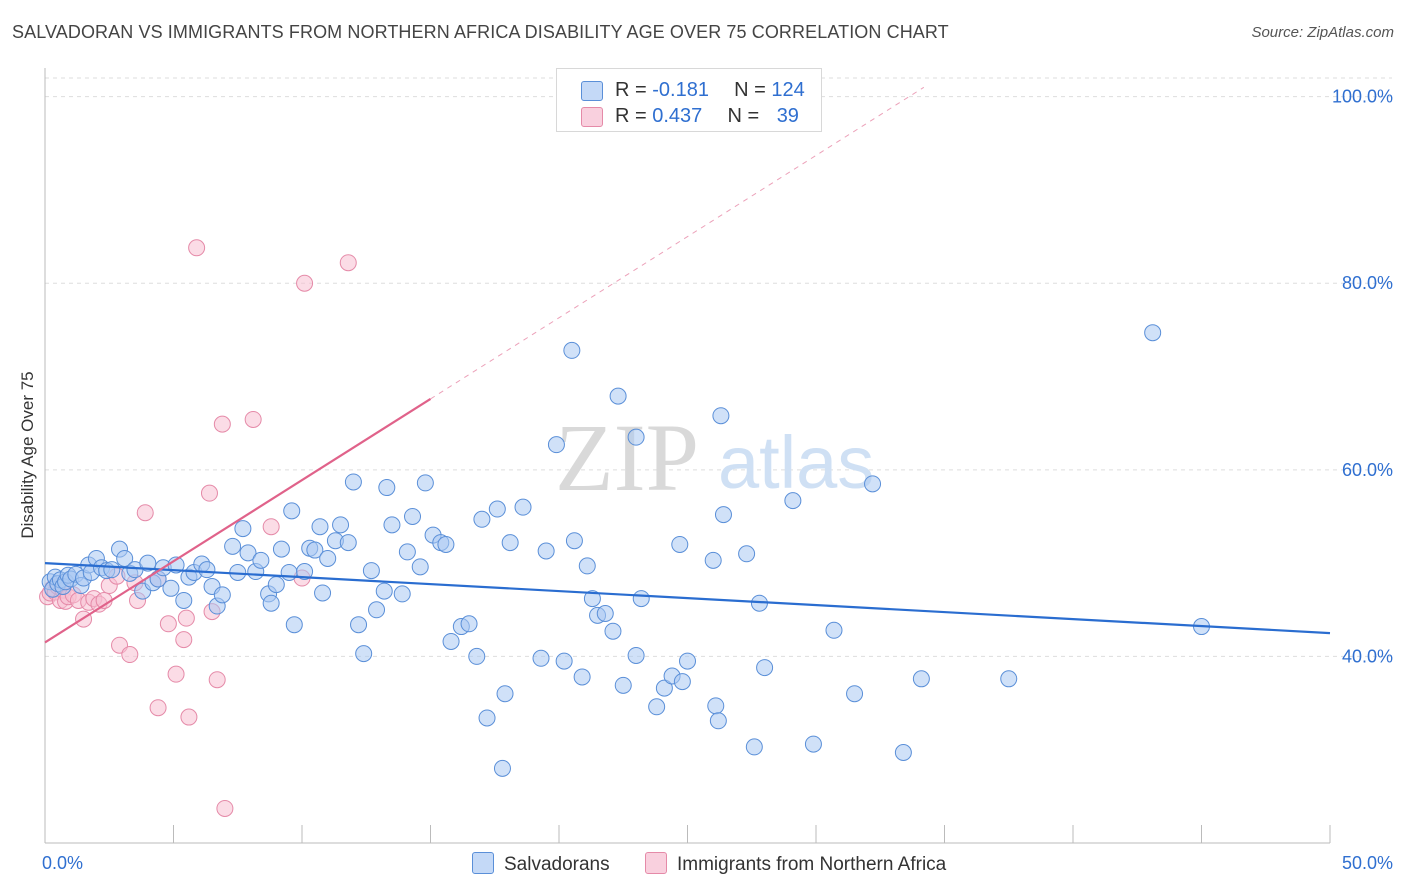  I want to click on bottom-legend-salvadorans: Salvadorans, so click(541, 864).